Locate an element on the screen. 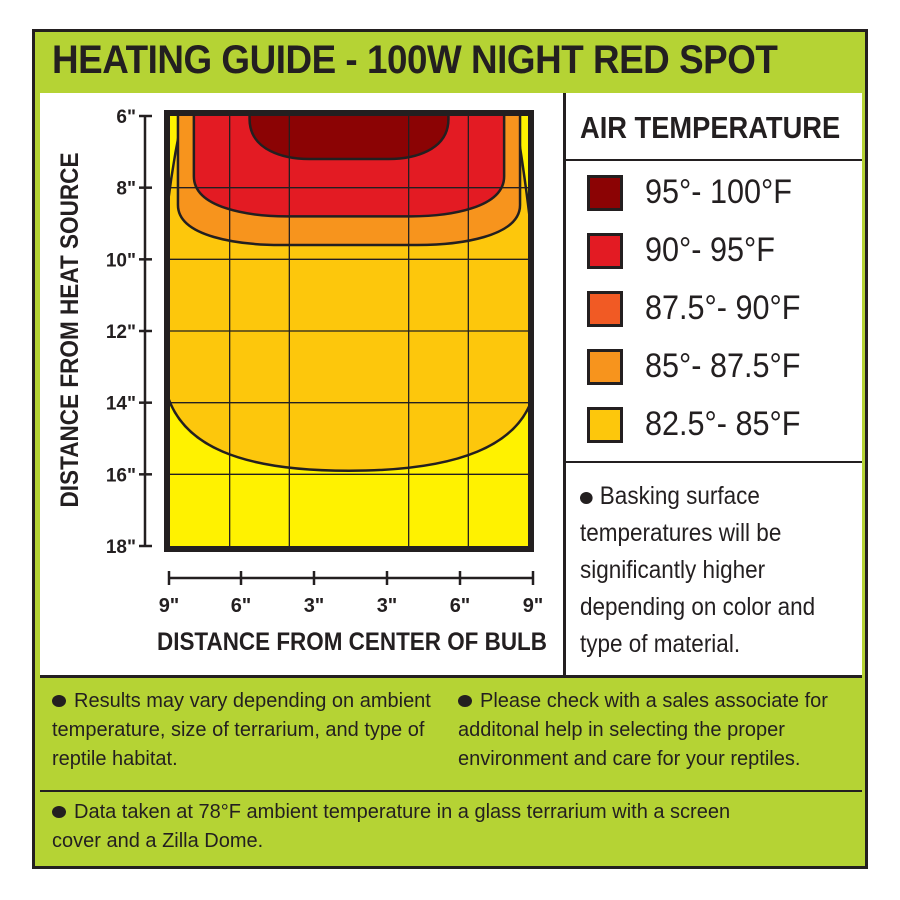 This screenshot has height=900, width=900. legend-item: 82.5°- 85°F is located at coordinates (702, 424).